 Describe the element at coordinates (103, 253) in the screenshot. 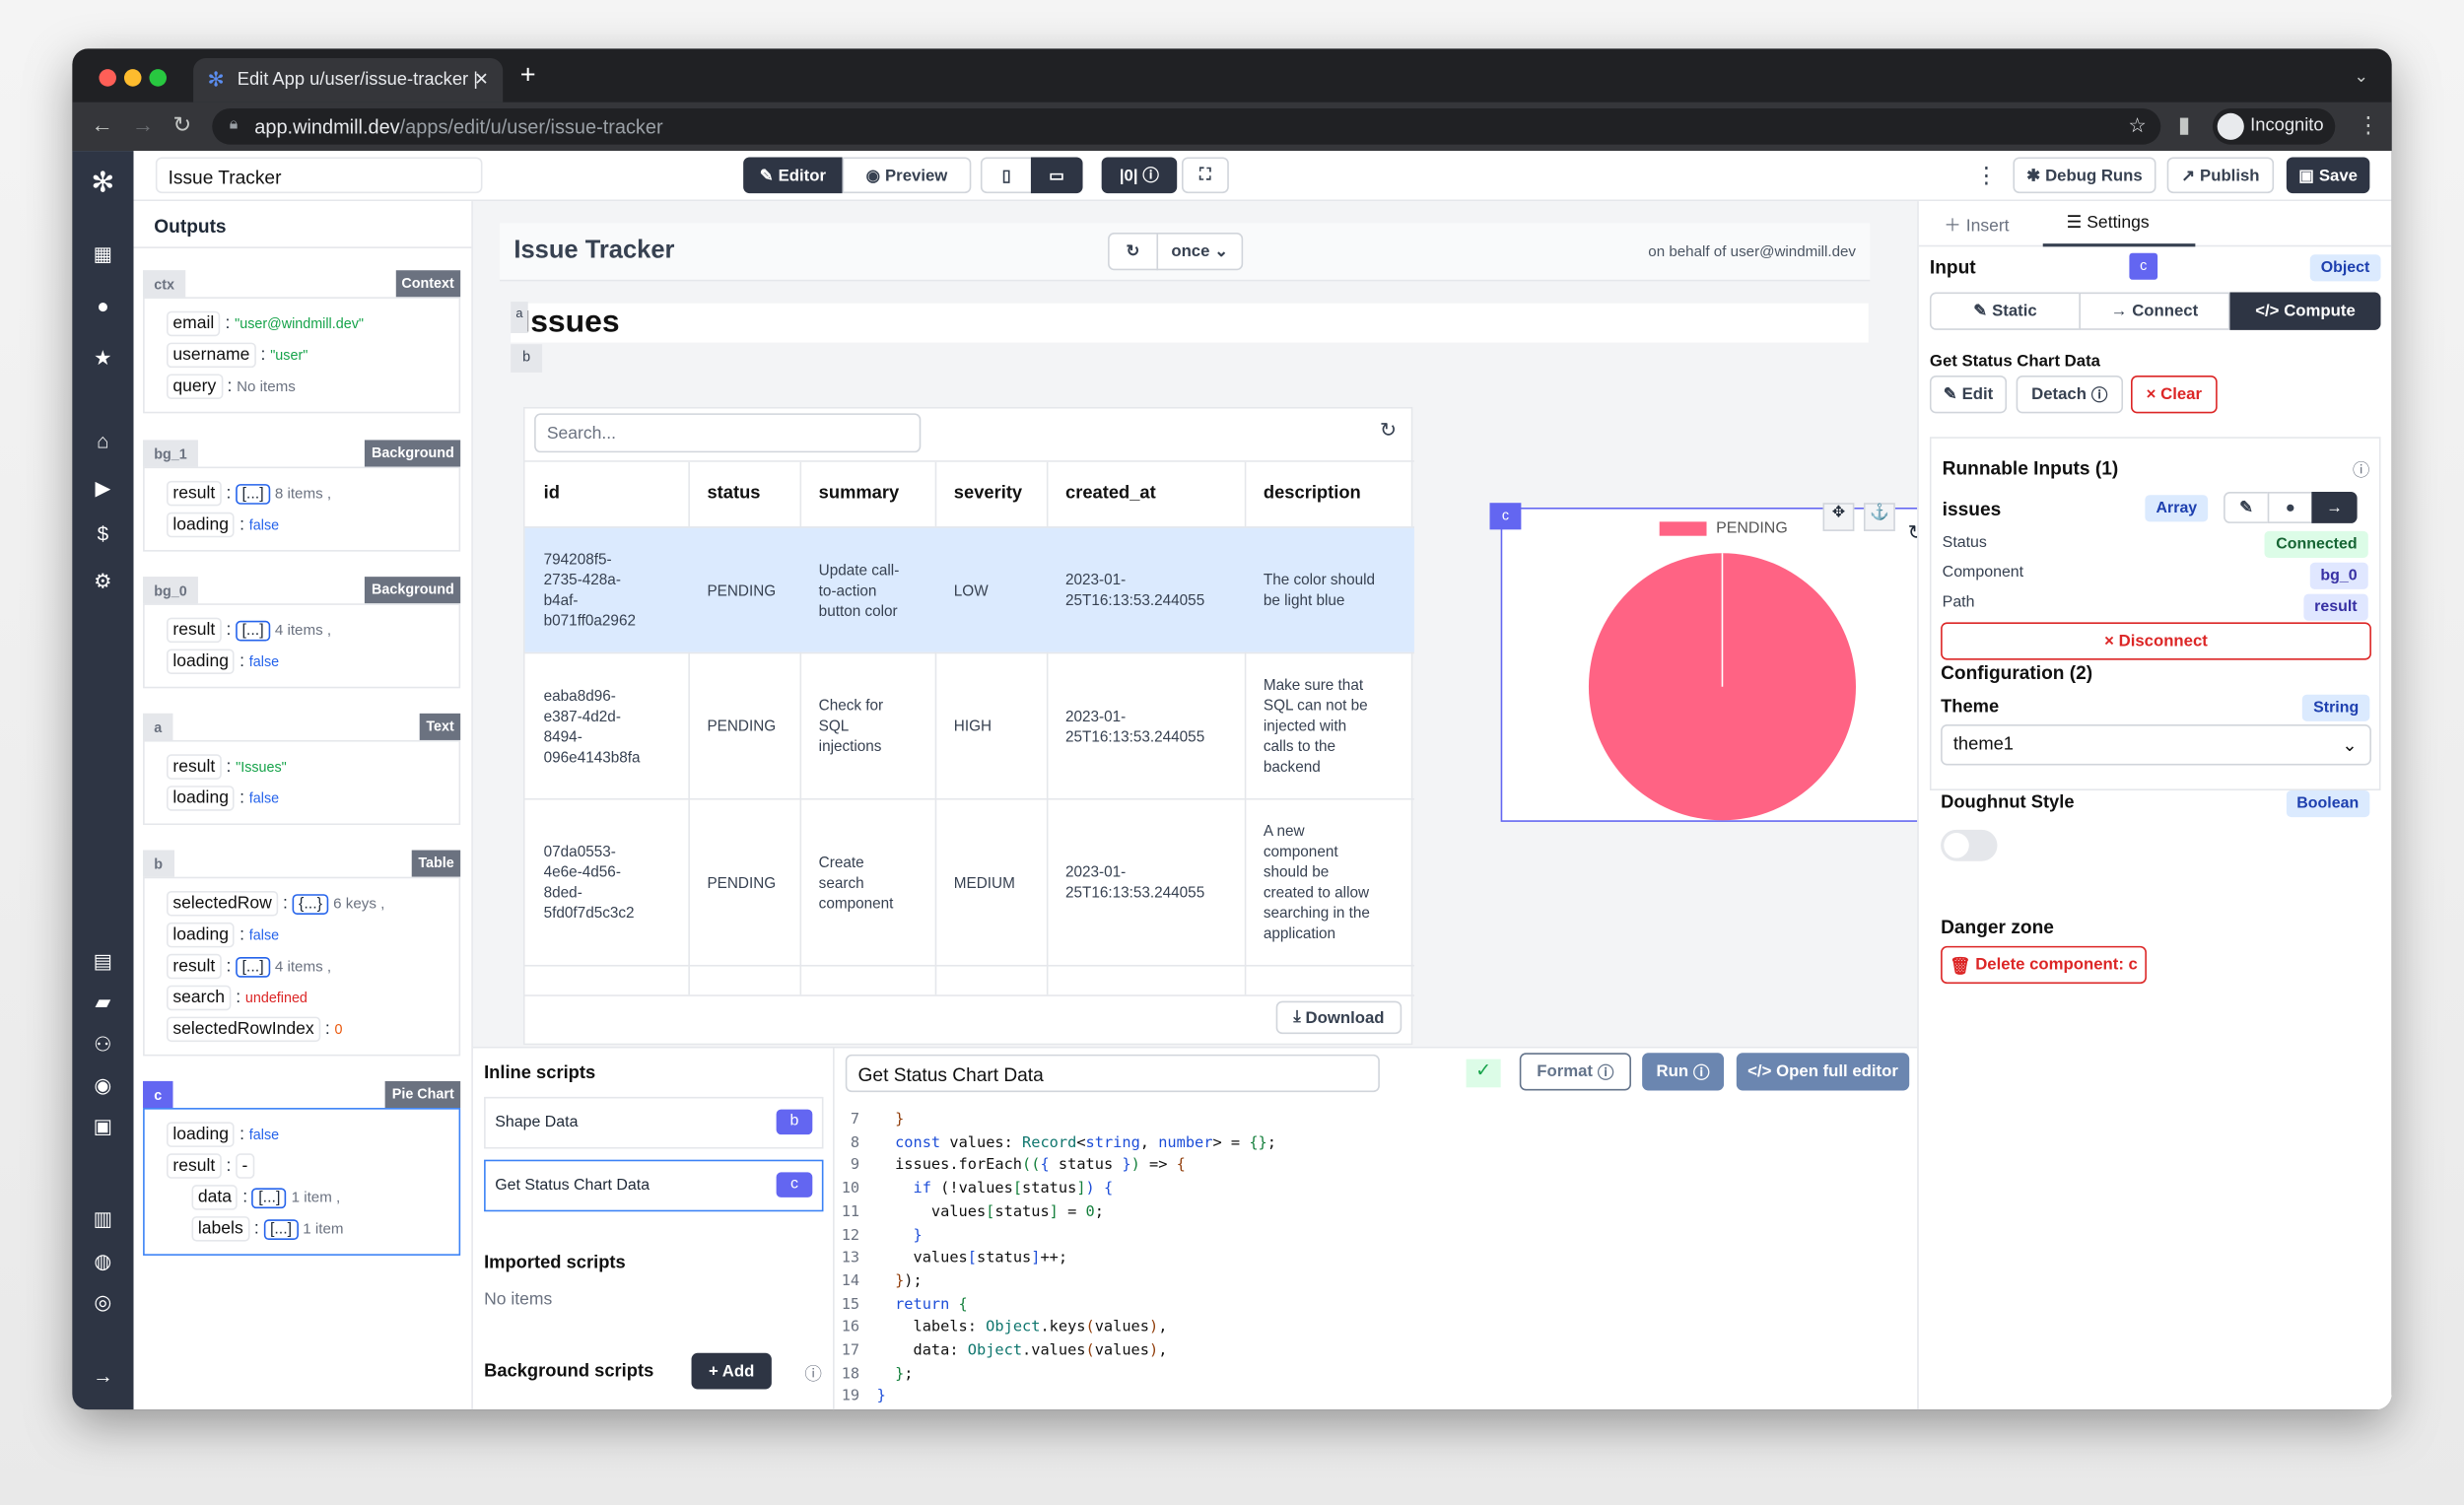

I see `apps-icon: ▦` at that location.